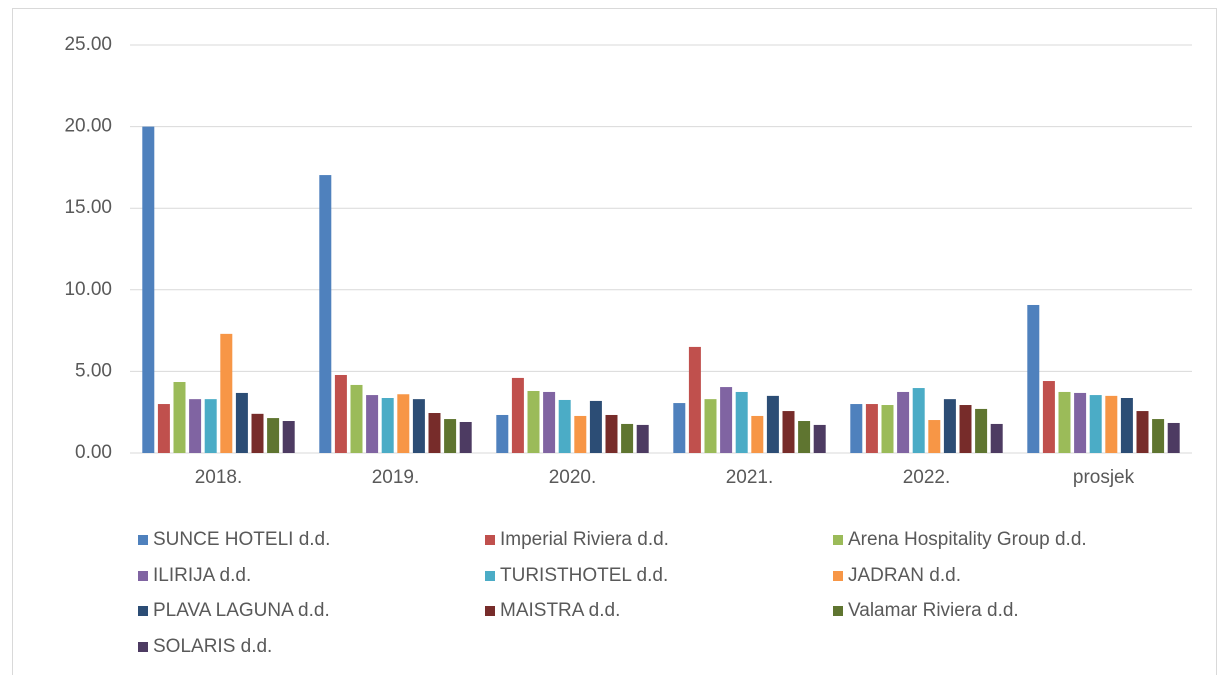 The width and height of the screenshot is (1218, 675). I want to click on legend-label: MAISTRA d.d., so click(560, 610).